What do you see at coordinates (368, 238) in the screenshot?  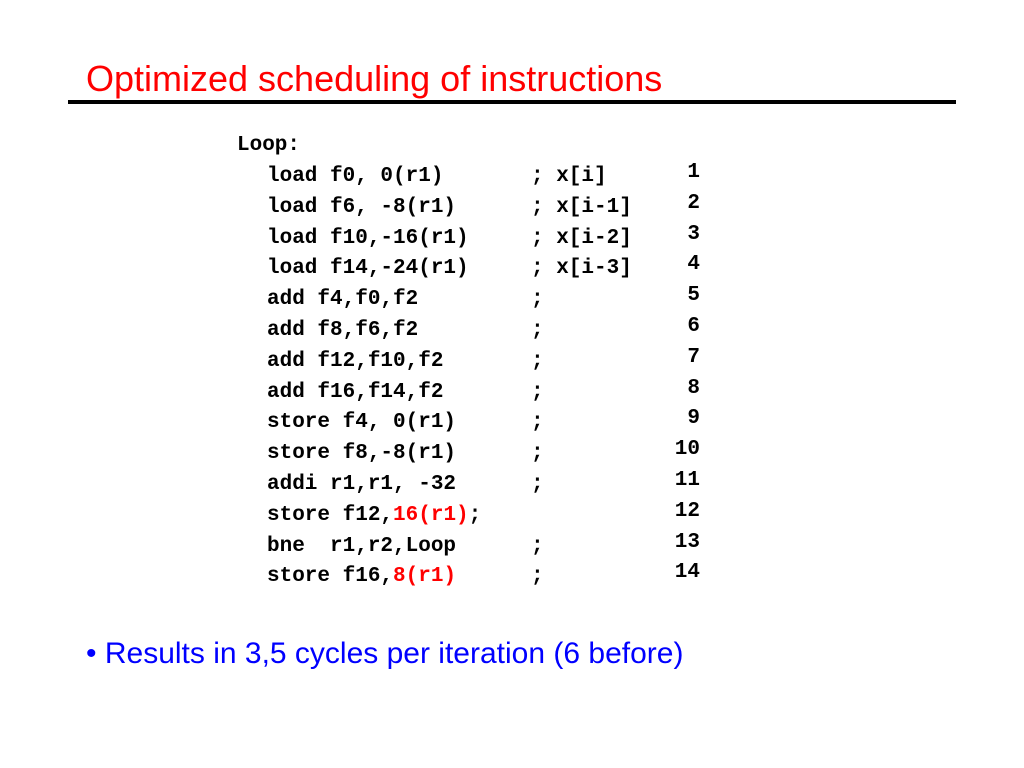 I see `instruction-text: load f10,-16(r1)` at bounding box center [368, 238].